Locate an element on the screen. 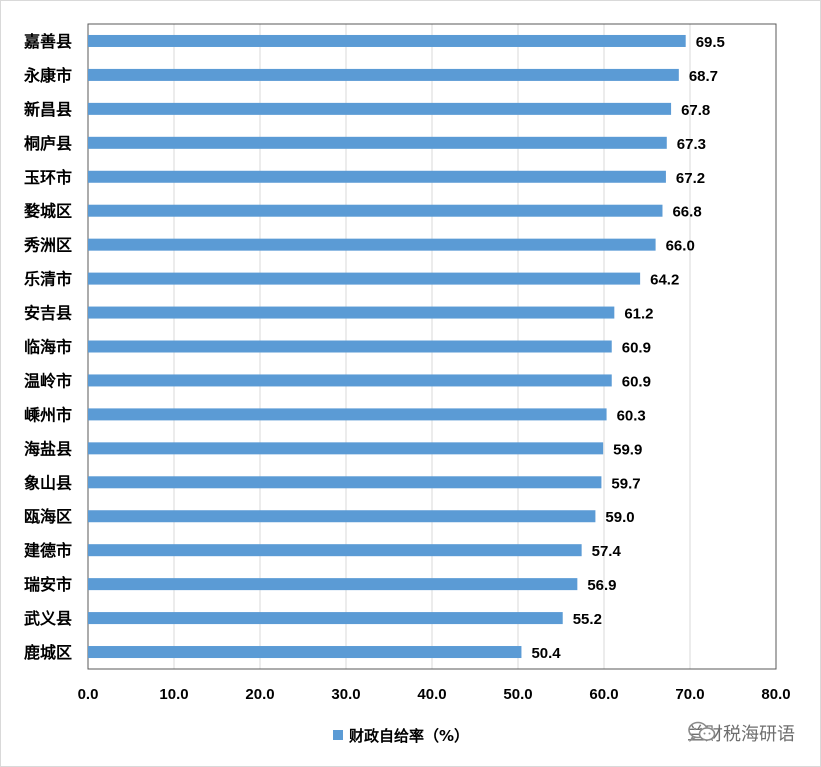  data-label: 64.2 is located at coordinates (664, 280).